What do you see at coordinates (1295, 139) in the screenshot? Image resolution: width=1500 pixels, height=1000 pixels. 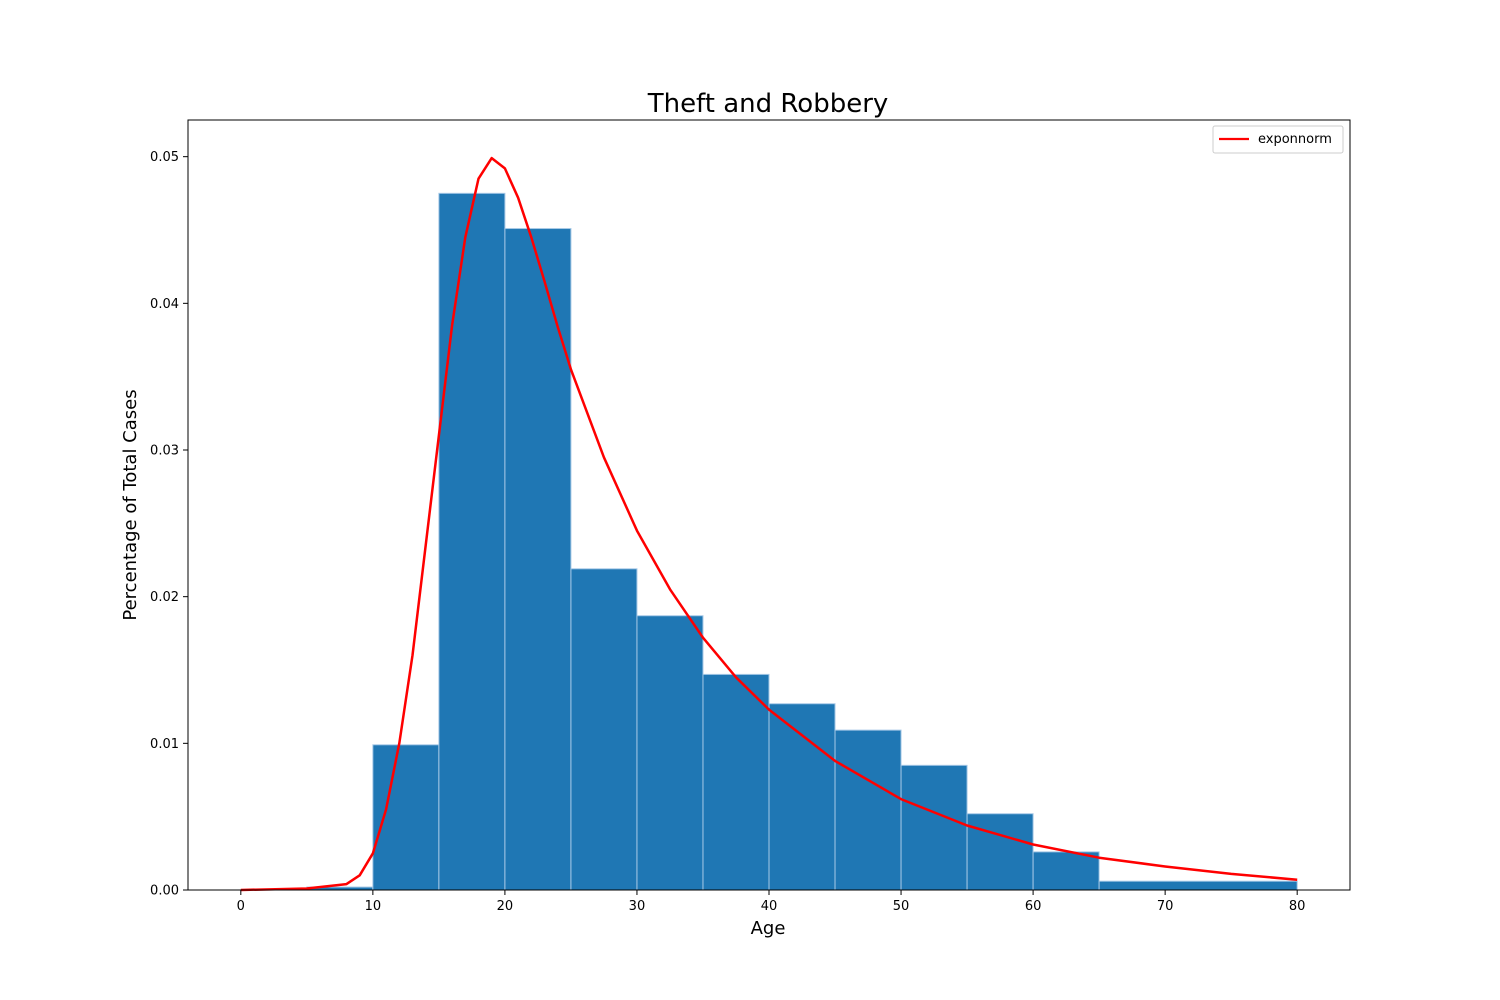 I see `legend-label-exponnorm: exponnorm` at bounding box center [1295, 139].